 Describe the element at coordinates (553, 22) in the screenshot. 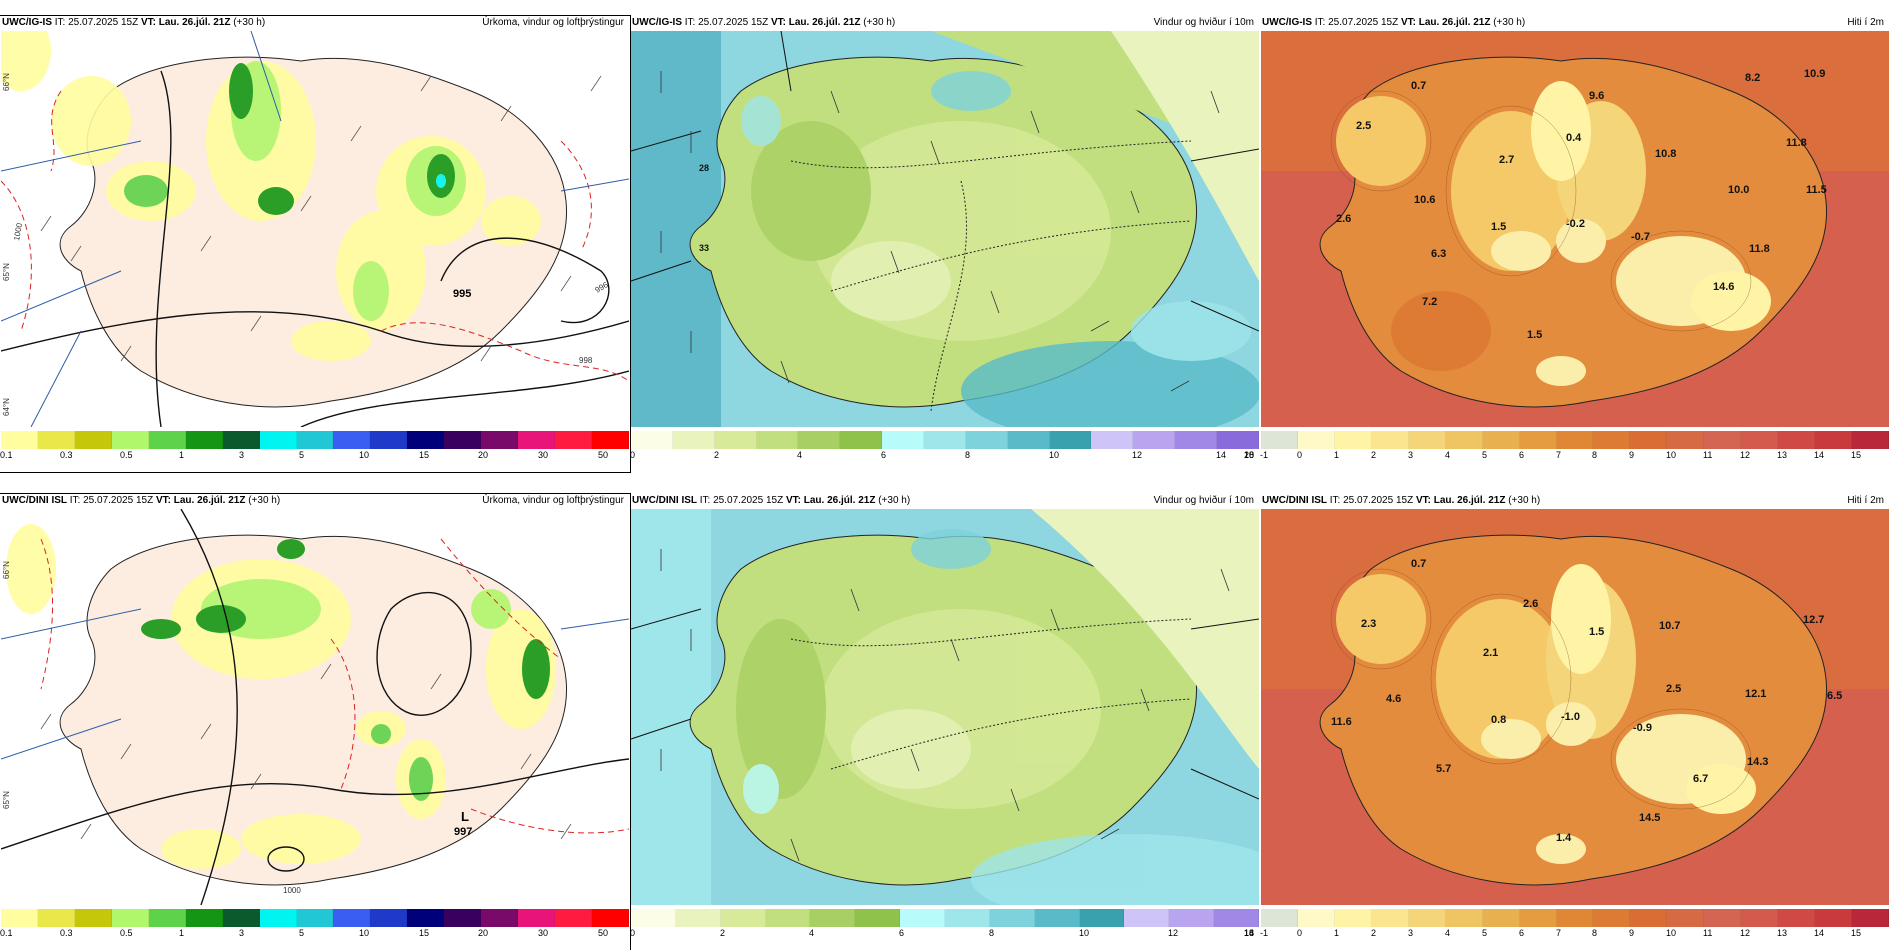

I see `field-title: Úrkoma, vindur og loftþrýstingur` at that location.